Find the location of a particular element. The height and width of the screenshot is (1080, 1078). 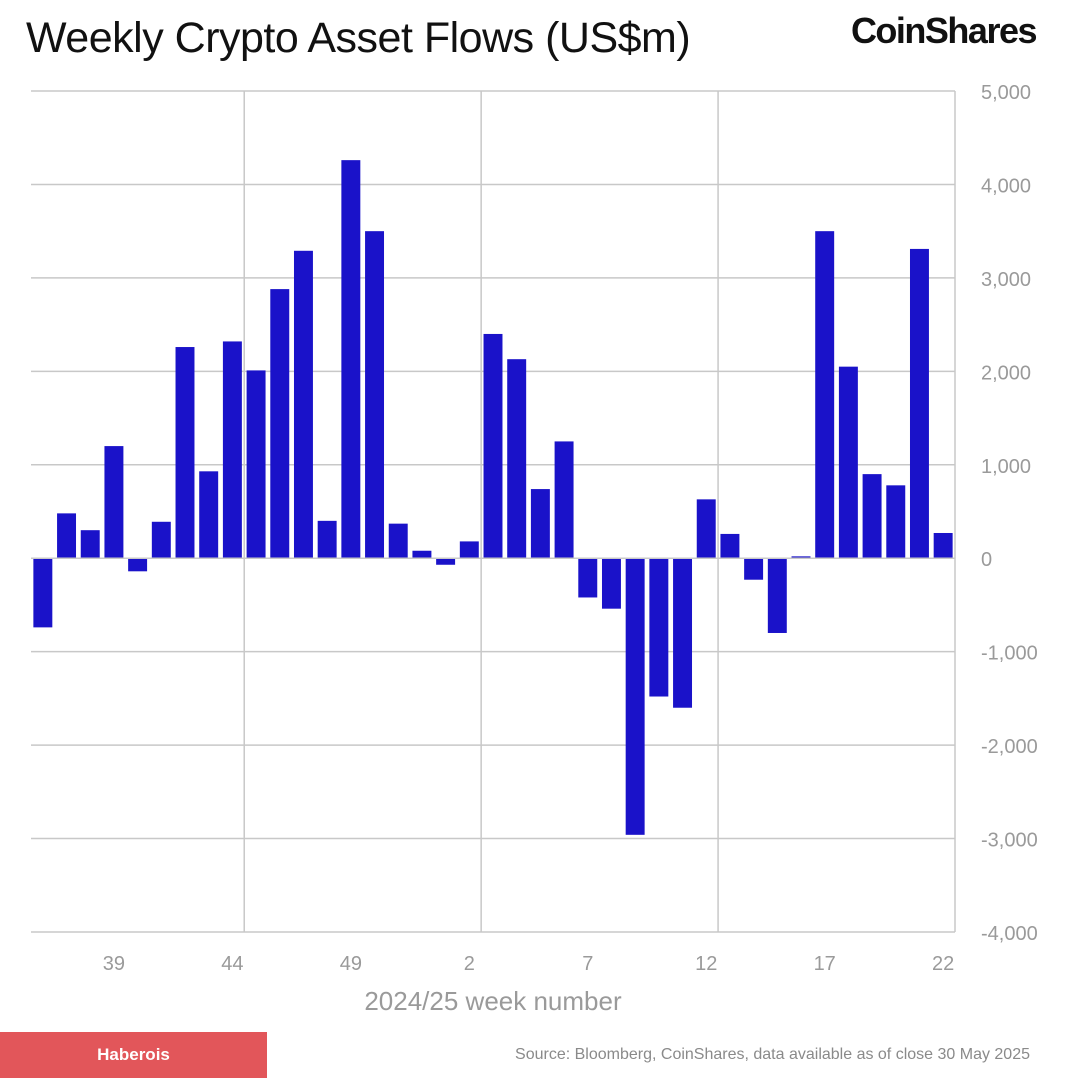

chart-title: Weekly Crypto Asset Flows (US$m) is located at coordinates (358, 38).